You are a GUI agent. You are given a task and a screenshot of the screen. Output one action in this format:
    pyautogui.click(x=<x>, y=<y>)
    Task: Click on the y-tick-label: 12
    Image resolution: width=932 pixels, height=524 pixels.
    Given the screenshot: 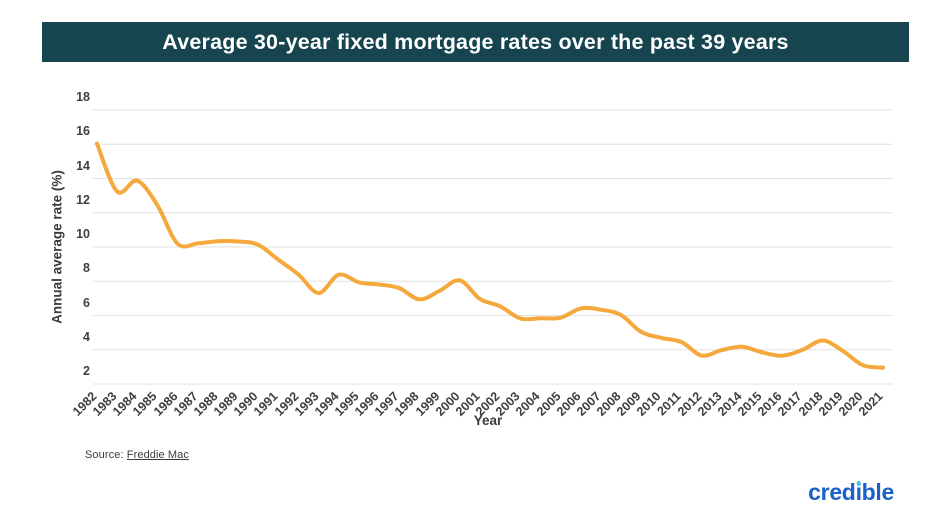 What is the action you would take?
    pyautogui.click(x=83, y=199)
    